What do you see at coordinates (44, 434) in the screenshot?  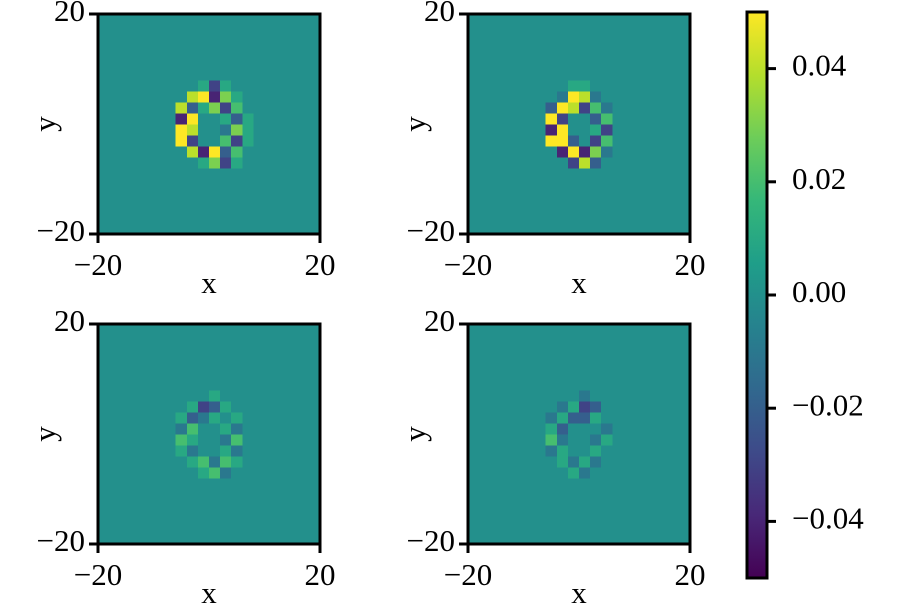 I see `y-axis-label: y` at bounding box center [44, 434].